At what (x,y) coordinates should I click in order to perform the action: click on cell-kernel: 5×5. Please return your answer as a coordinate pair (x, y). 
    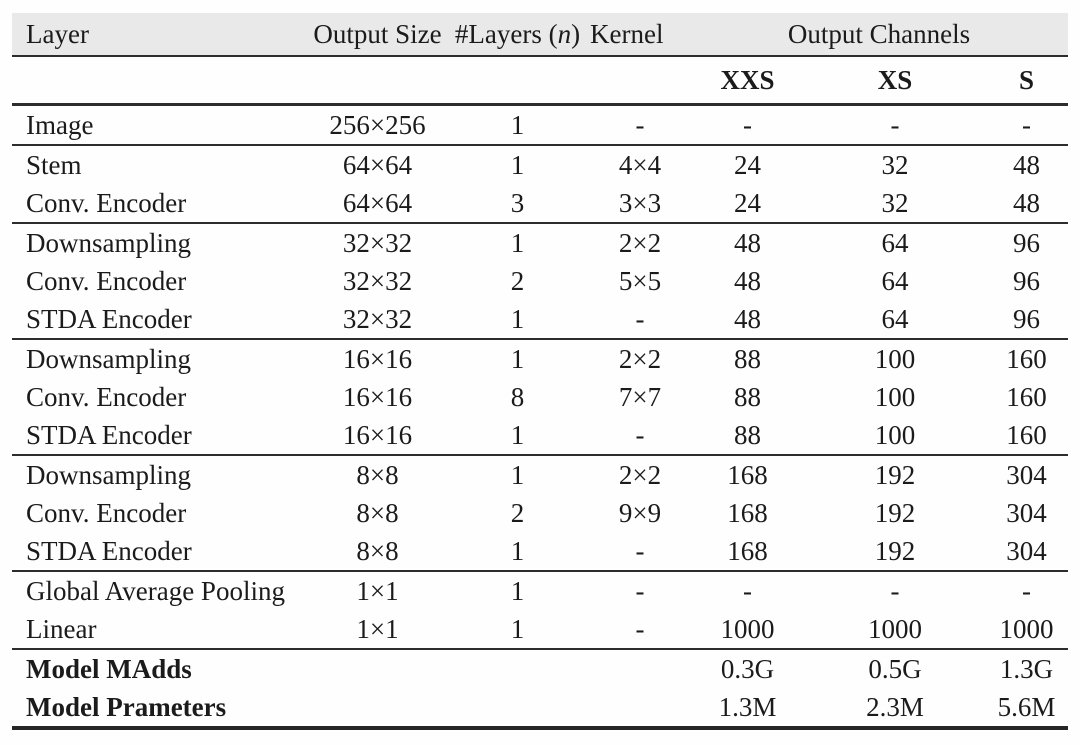
    Looking at the image, I should click on (640, 280).